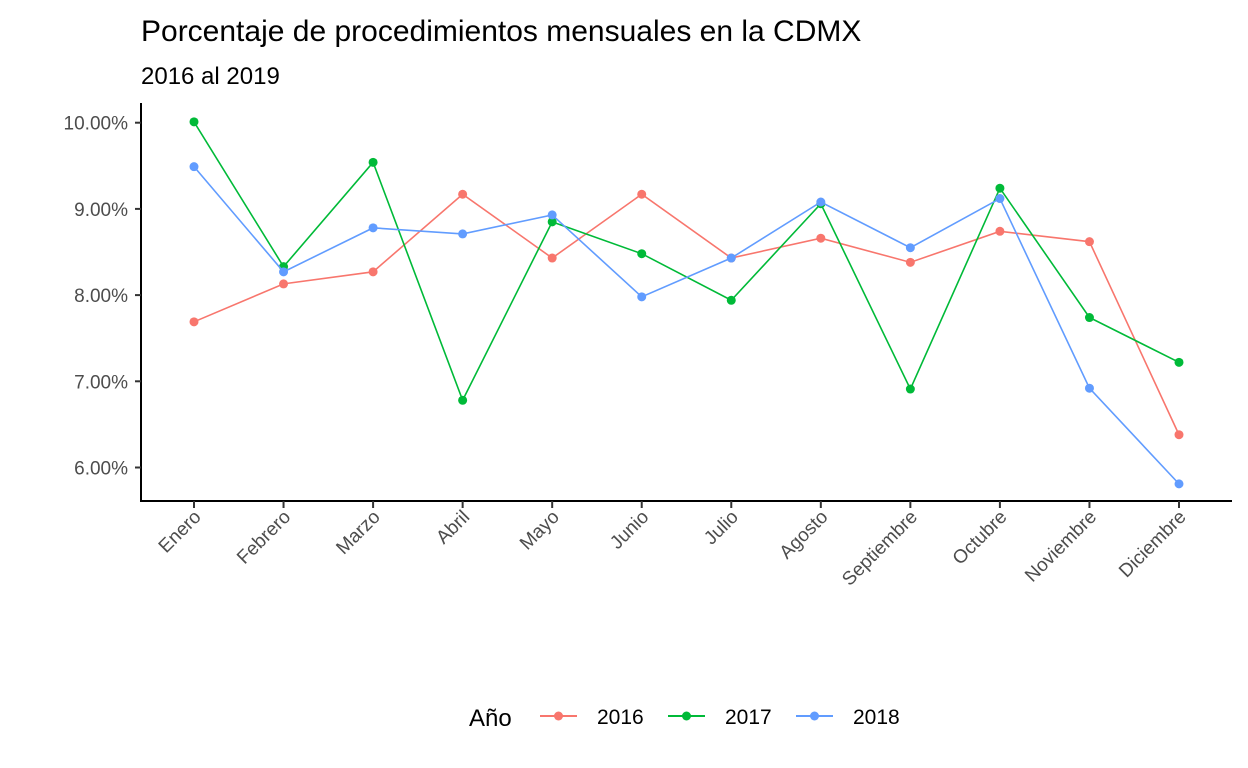 Image resolution: width=1248 pixels, height=768 pixels. What do you see at coordinates (96, 124) in the screenshot?
I see `y-tick-label: 10.00%` at bounding box center [96, 124].